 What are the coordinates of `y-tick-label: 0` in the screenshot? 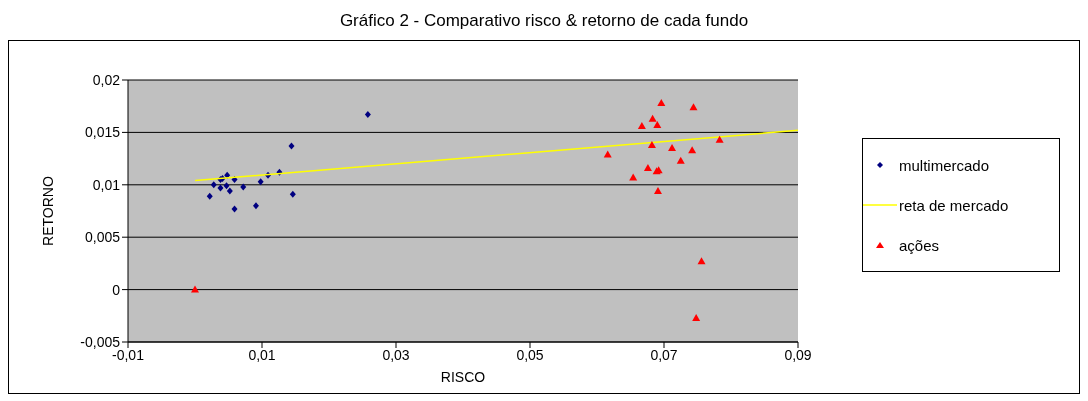 It's located at (116, 289).